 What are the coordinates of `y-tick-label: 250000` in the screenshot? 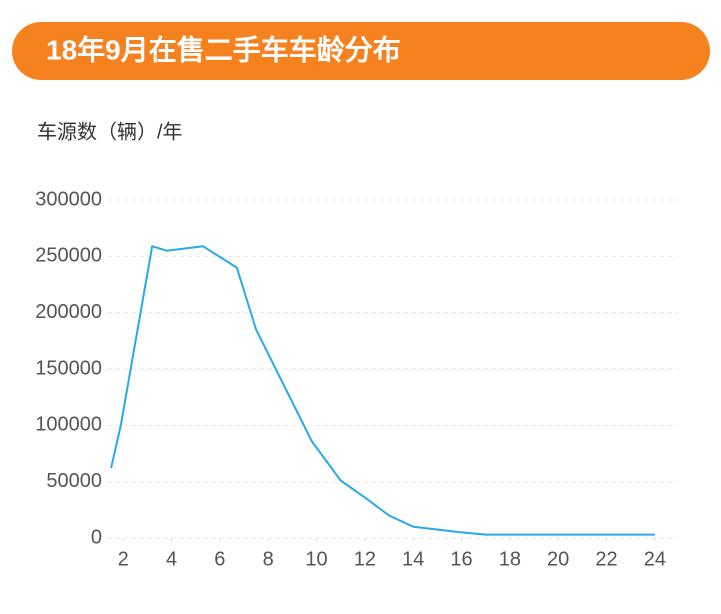 It's located at (68, 256).